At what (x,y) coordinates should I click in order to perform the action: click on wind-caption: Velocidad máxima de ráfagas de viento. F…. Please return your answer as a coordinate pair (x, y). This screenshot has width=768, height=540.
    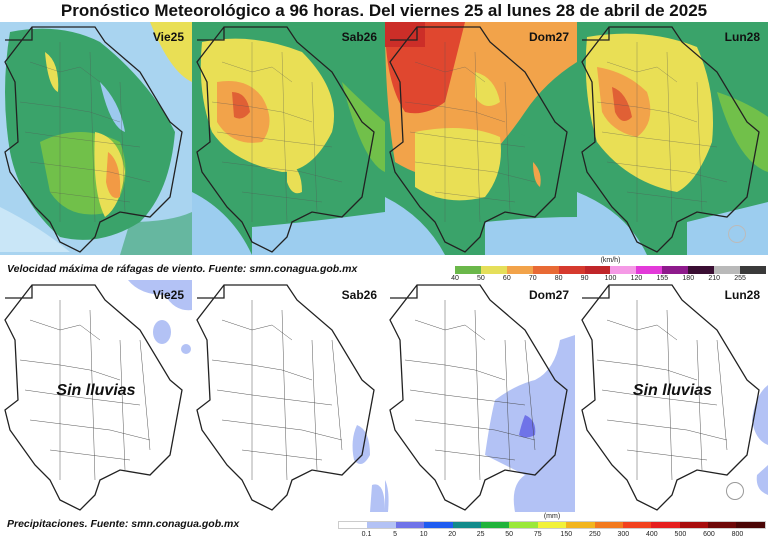
    Looking at the image, I should click on (182, 269).